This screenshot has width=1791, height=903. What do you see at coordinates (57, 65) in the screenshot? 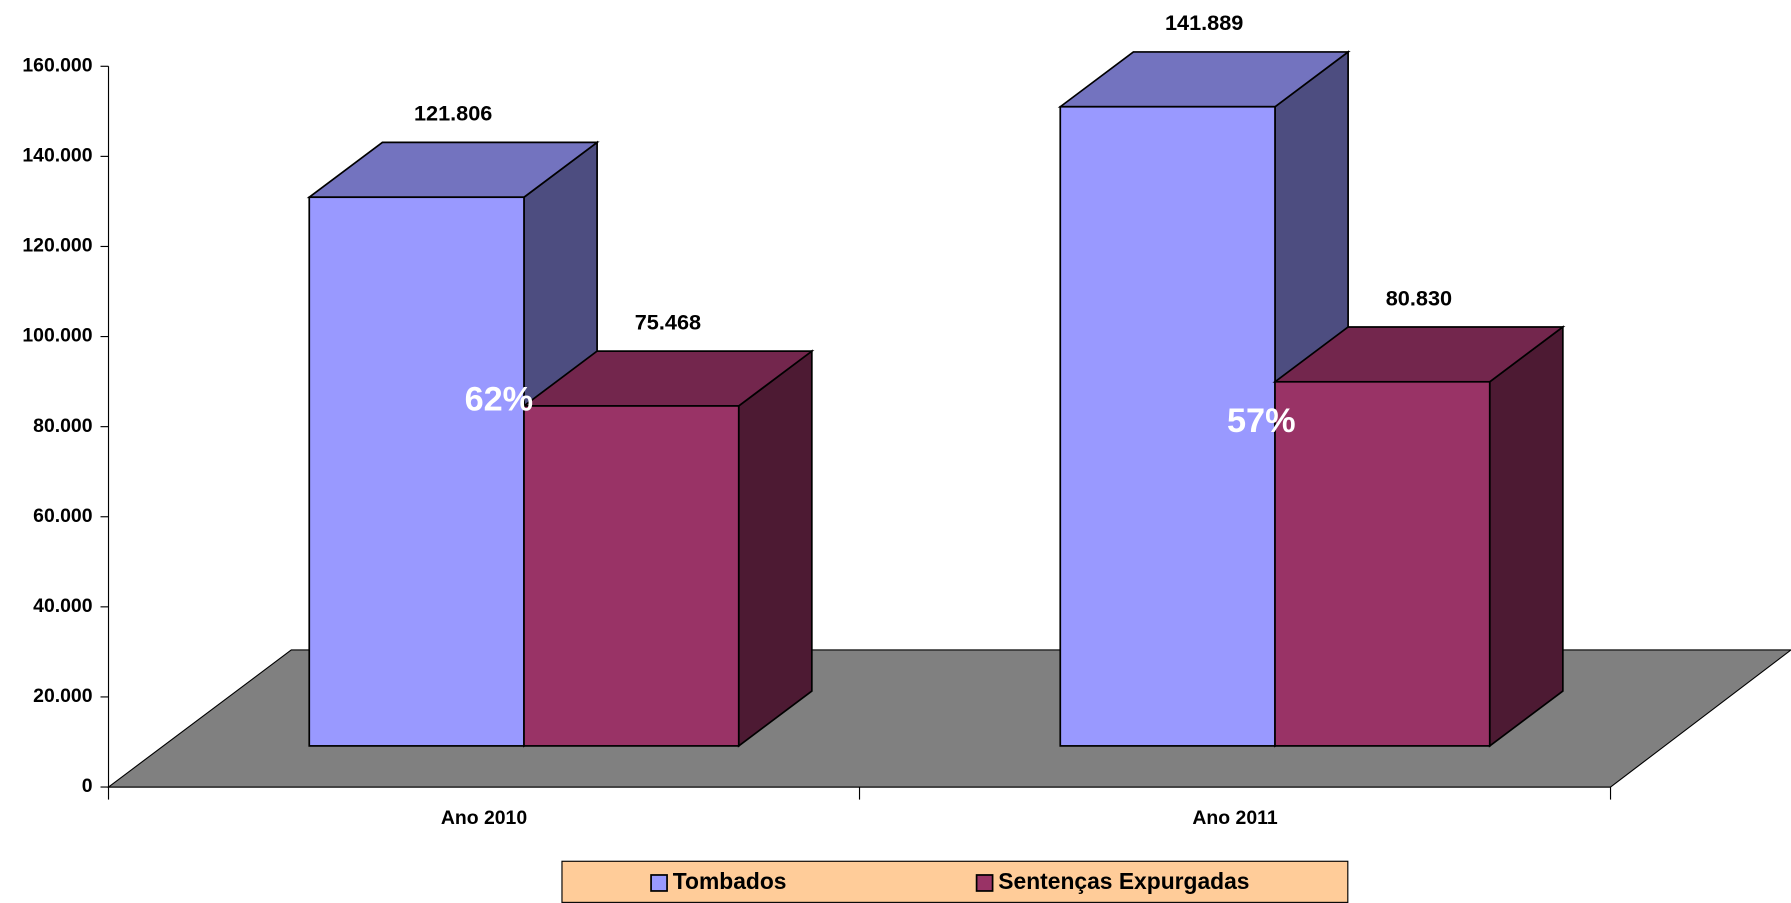
I see `y-tick-label: 160.000` at bounding box center [57, 65].